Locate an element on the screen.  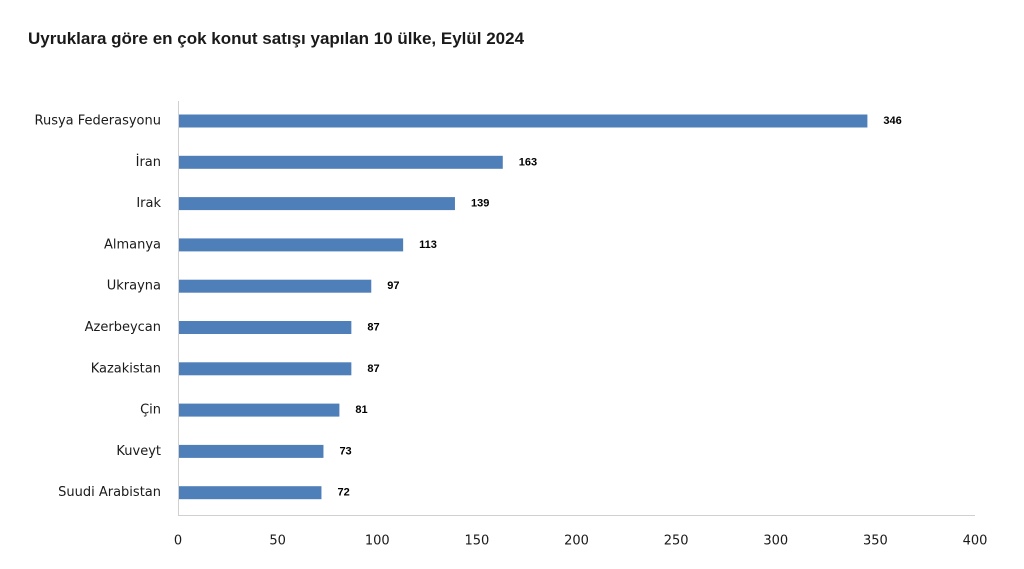
x-tick-label: 250 is located at coordinates (676, 541).